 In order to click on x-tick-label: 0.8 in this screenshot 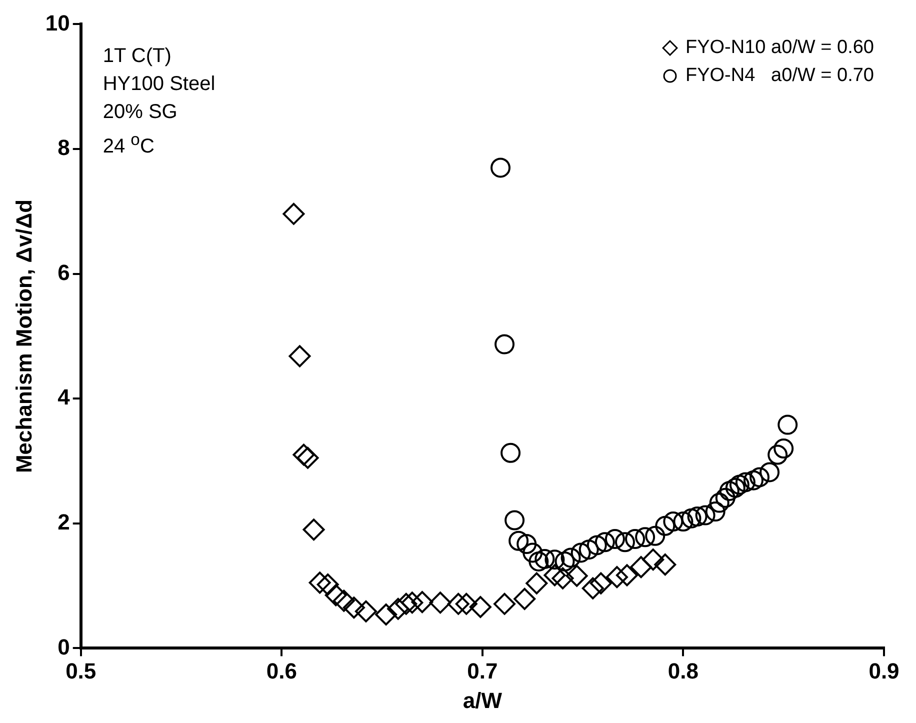, I will do `click(683, 671)`.